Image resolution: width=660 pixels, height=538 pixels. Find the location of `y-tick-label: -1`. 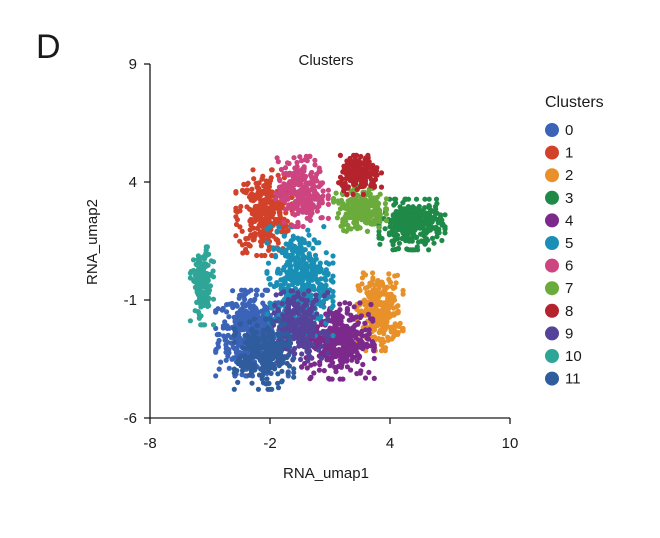

y-tick-label: -1 is located at coordinates (130, 300).